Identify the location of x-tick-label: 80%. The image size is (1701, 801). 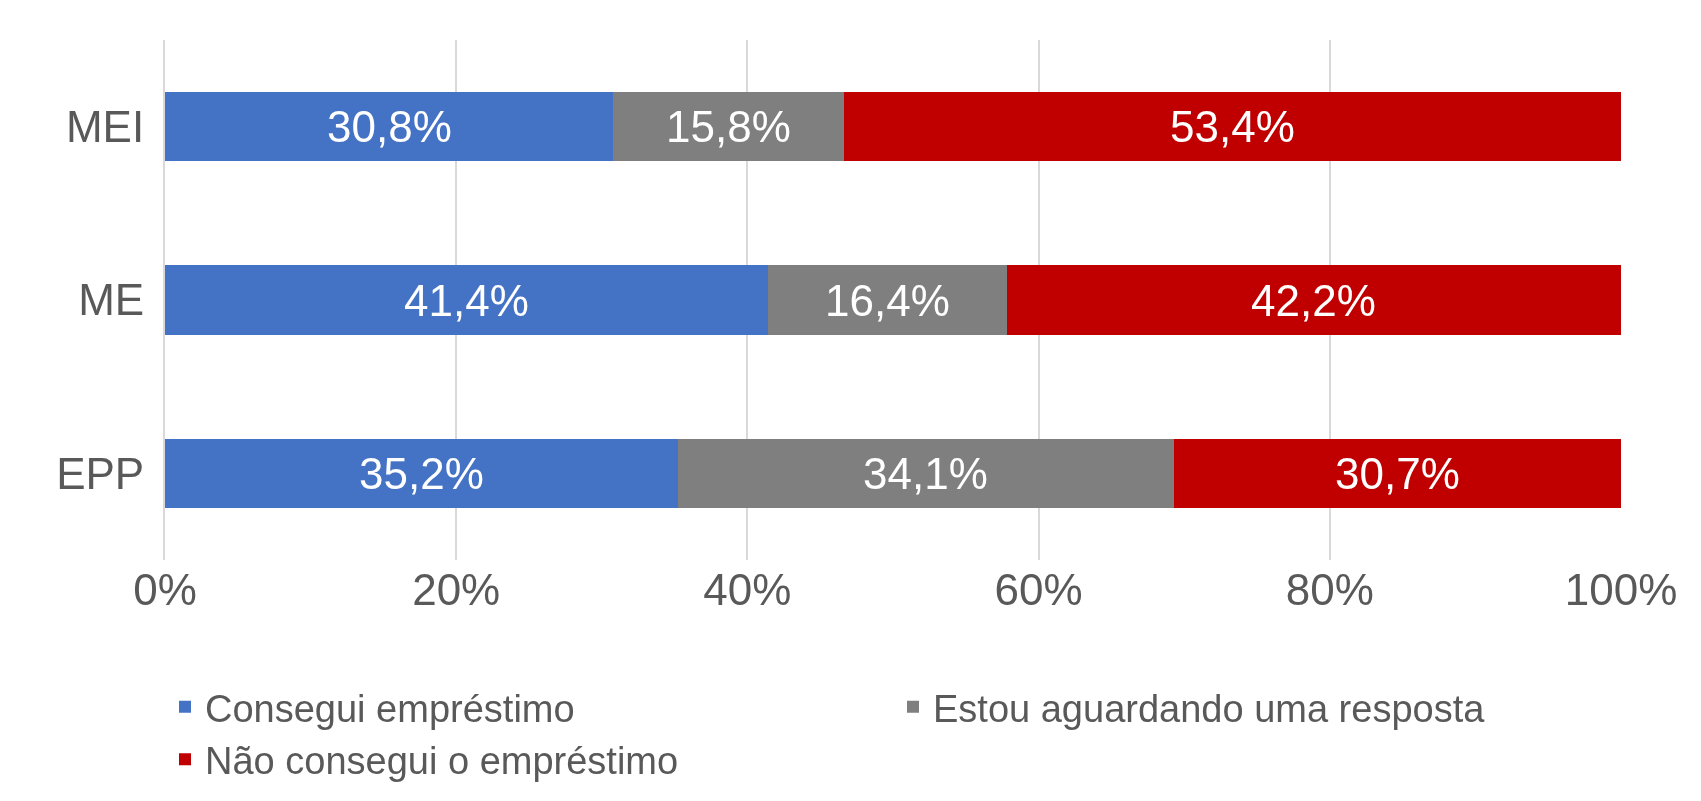
(1329, 589).